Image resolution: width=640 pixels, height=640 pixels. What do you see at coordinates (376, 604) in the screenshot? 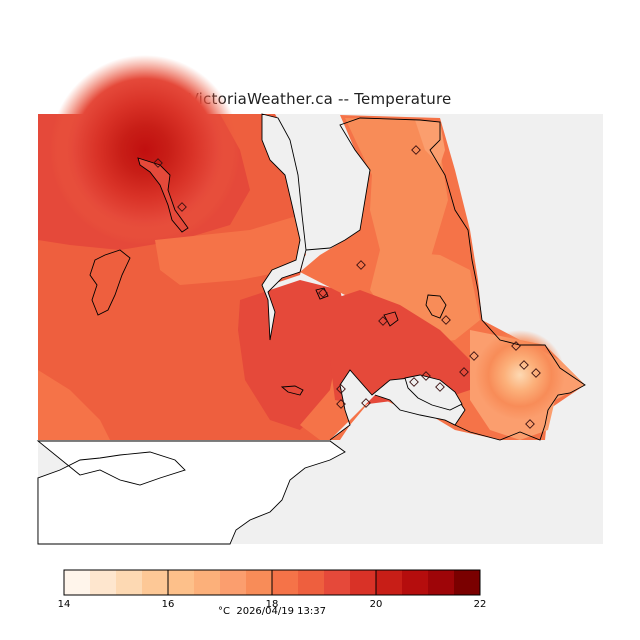
I see `legend-tick-label: 20` at bounding box center [376, 604].